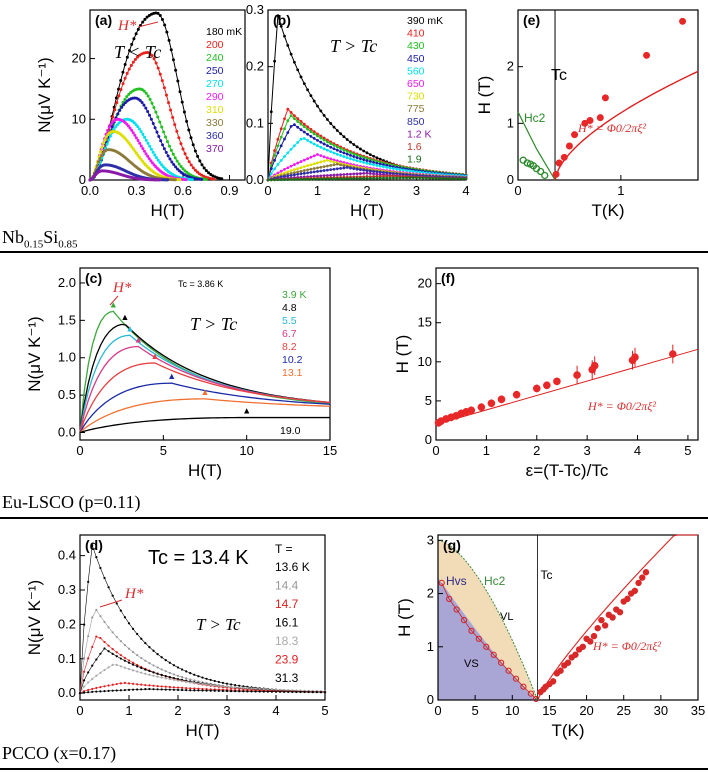 Image resolution: width=708 pixels, height=772 pixels. What do you see at coordinates (215, 110) in the screenshot?
I see `legend-entry: 310` at bounding box center [215, 110].